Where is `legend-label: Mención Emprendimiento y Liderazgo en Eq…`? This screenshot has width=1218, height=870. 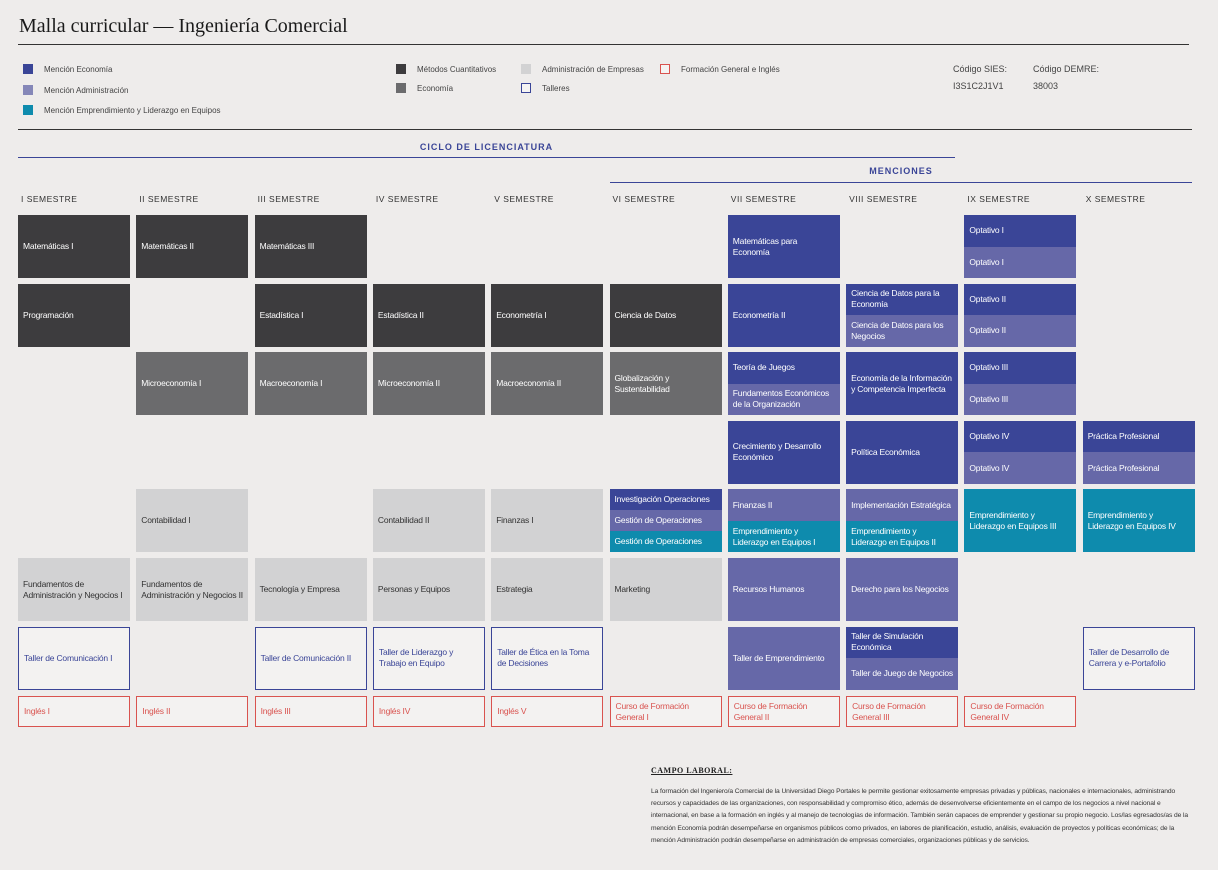 legend-label: Mención Emprendimiento y Liderazgo en Eq… is located at coordinates (132, 110).